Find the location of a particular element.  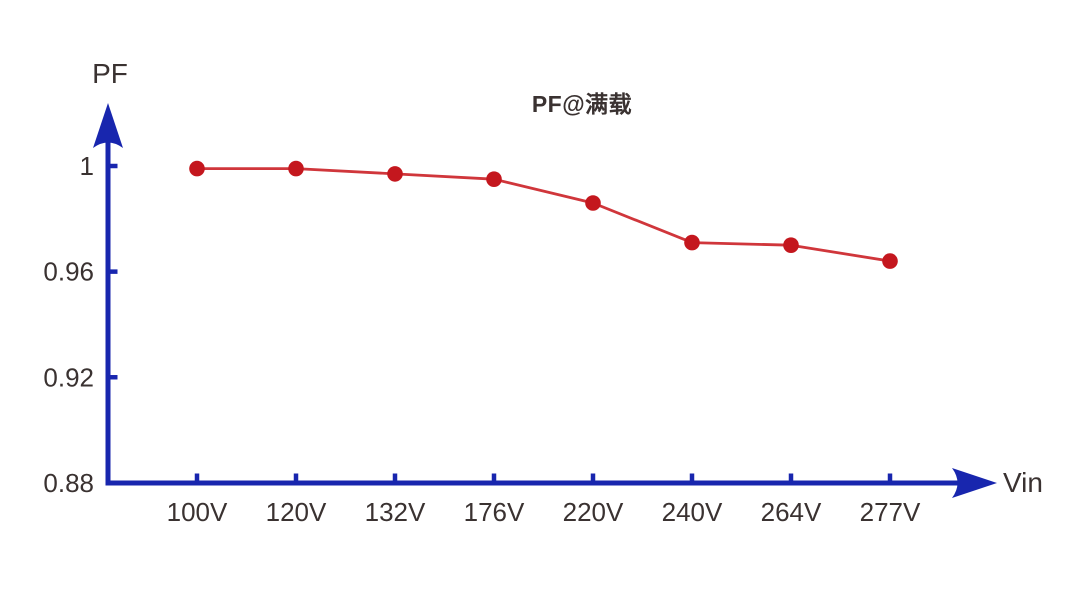

series-line is located at coordinates (544, 215).